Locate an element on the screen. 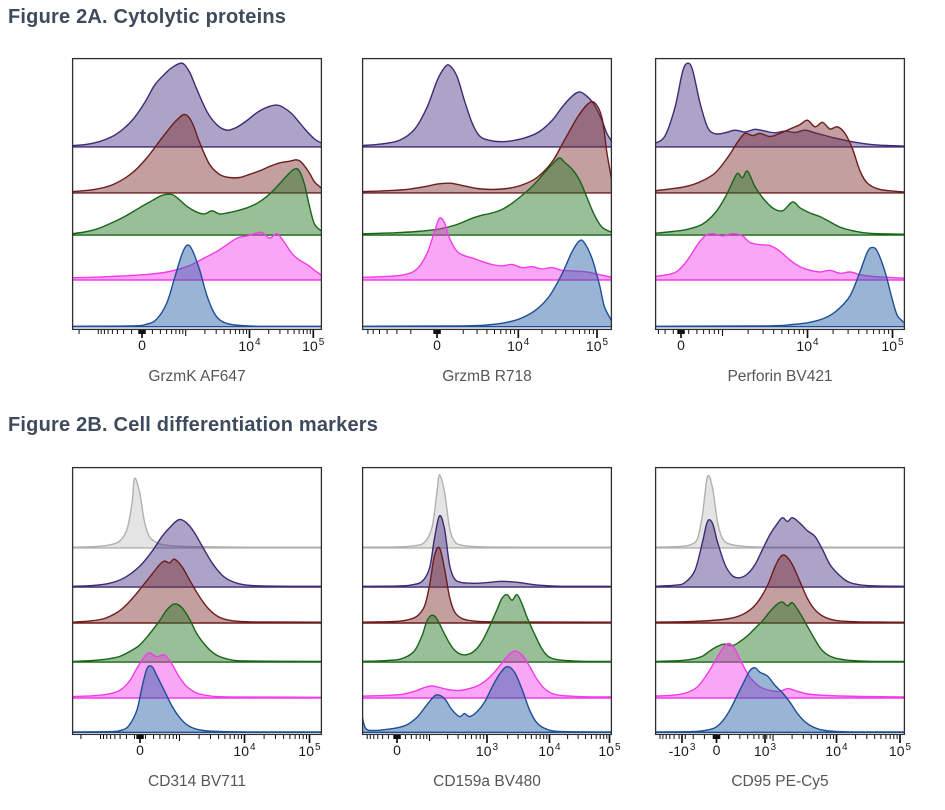 Image resolution: width=945 pixels, height=810 pixels. histogram-panel-grzmb-r718 is located at coordinates (487, 197).